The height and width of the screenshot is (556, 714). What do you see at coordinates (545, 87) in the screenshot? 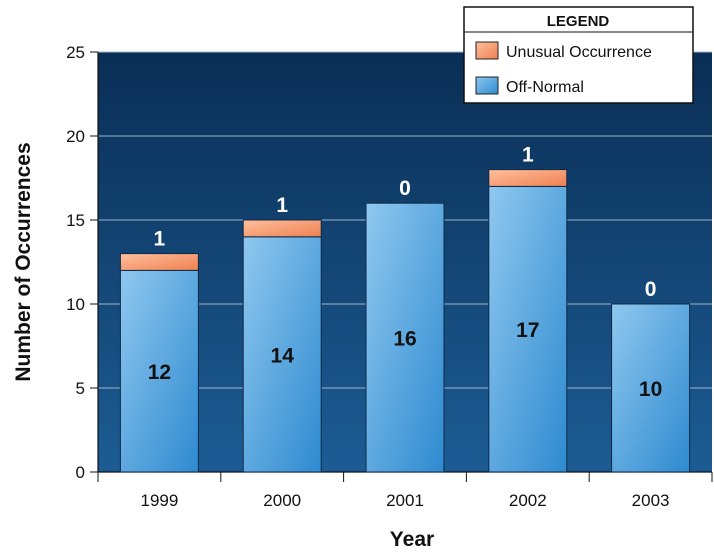
I see `legend-label-offnormal: Off-Normal` at bounding box center [545, 87].